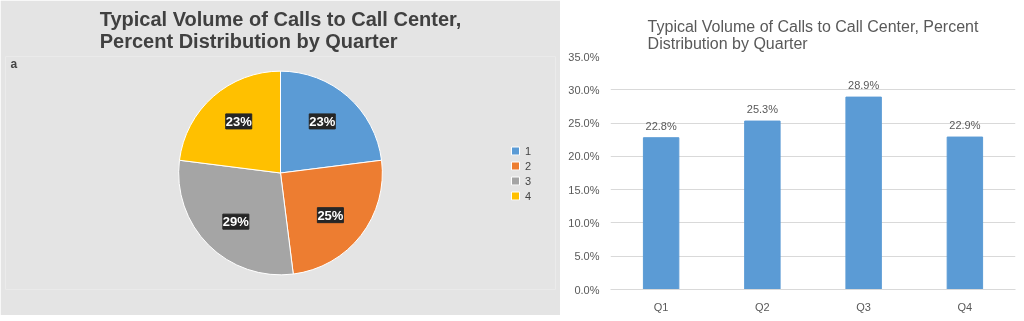 The image size is (1024, 321). I want to click on legend-label: 4, so click(529, 195).